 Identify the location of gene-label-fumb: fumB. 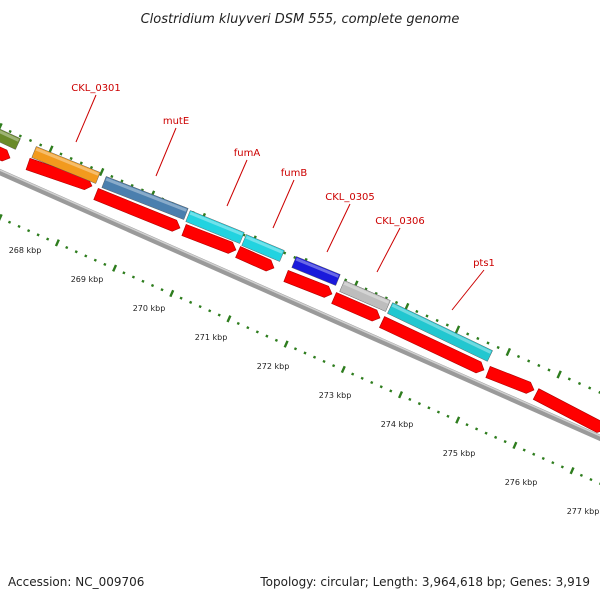
(294, 173).